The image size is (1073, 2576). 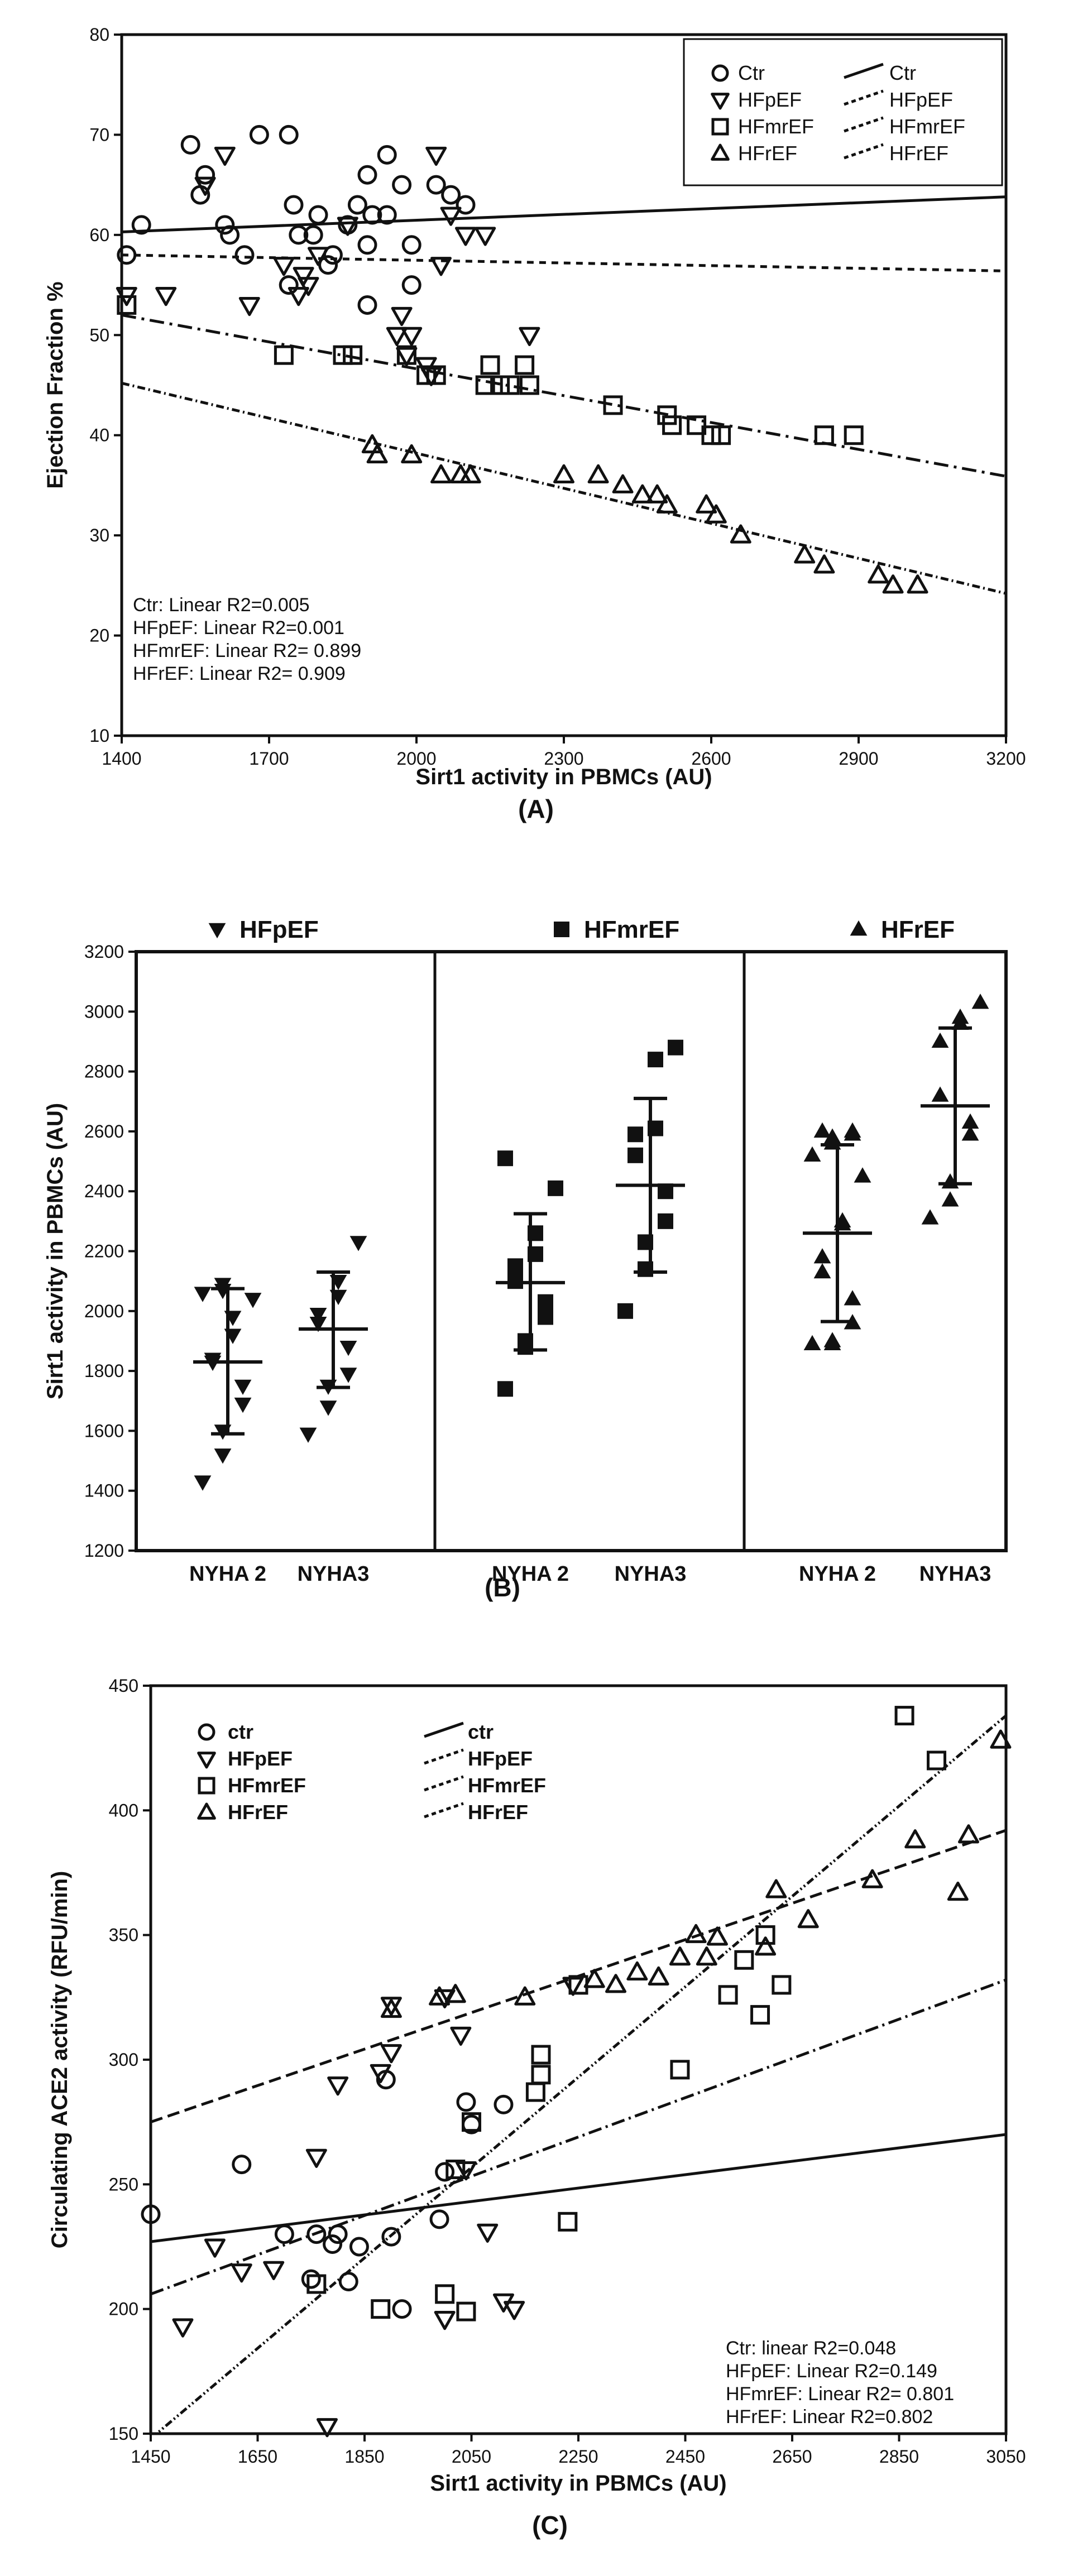 I want to click on panel-a-legend-label-hfpef: HFpEF, so click(x=770, y=99).